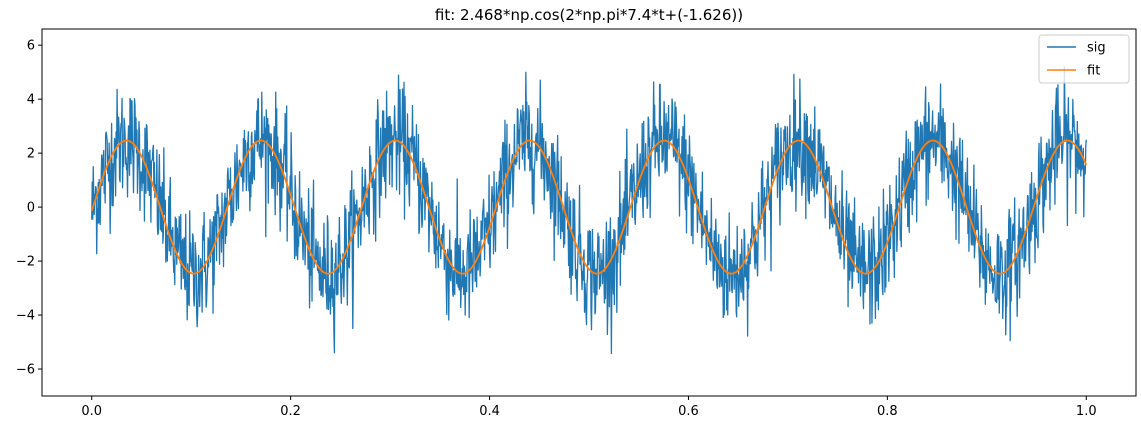 Image resolution: width=1141 pixels, height=426 pixels. I want to click on y-tick-label: −4, so click(25, 316).